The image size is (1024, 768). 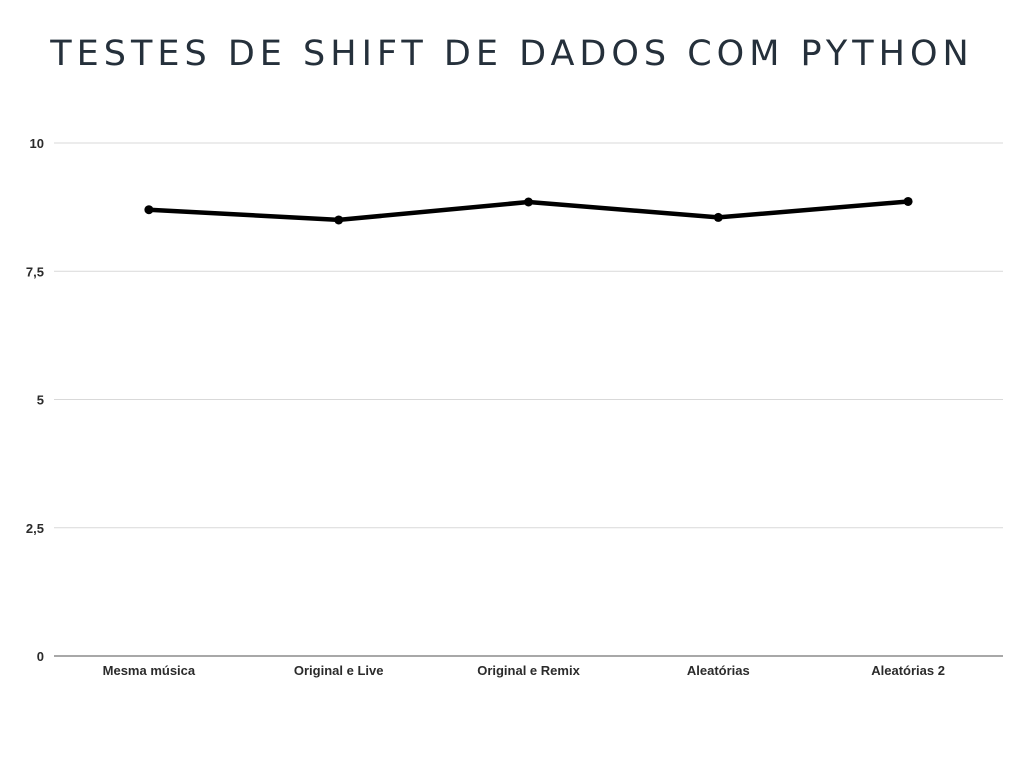 I want to click on y-tick-label: 2,5, so click(x=35, y=528).